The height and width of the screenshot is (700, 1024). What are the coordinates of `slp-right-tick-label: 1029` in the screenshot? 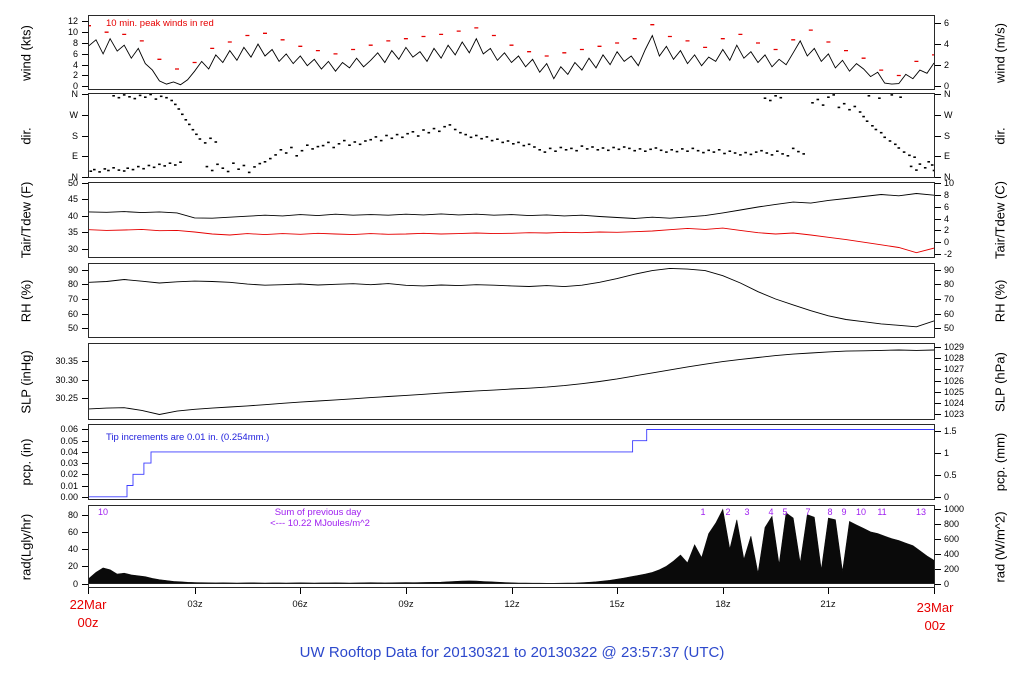 It's located at (954, 347).